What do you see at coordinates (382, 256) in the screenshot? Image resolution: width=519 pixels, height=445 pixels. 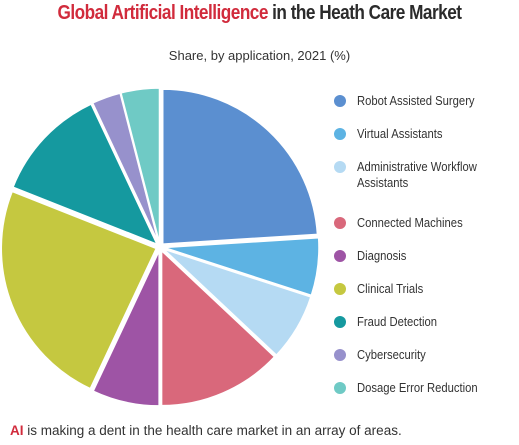 I see `legend-label: Diagnosis` at bounding box center [382, 256].